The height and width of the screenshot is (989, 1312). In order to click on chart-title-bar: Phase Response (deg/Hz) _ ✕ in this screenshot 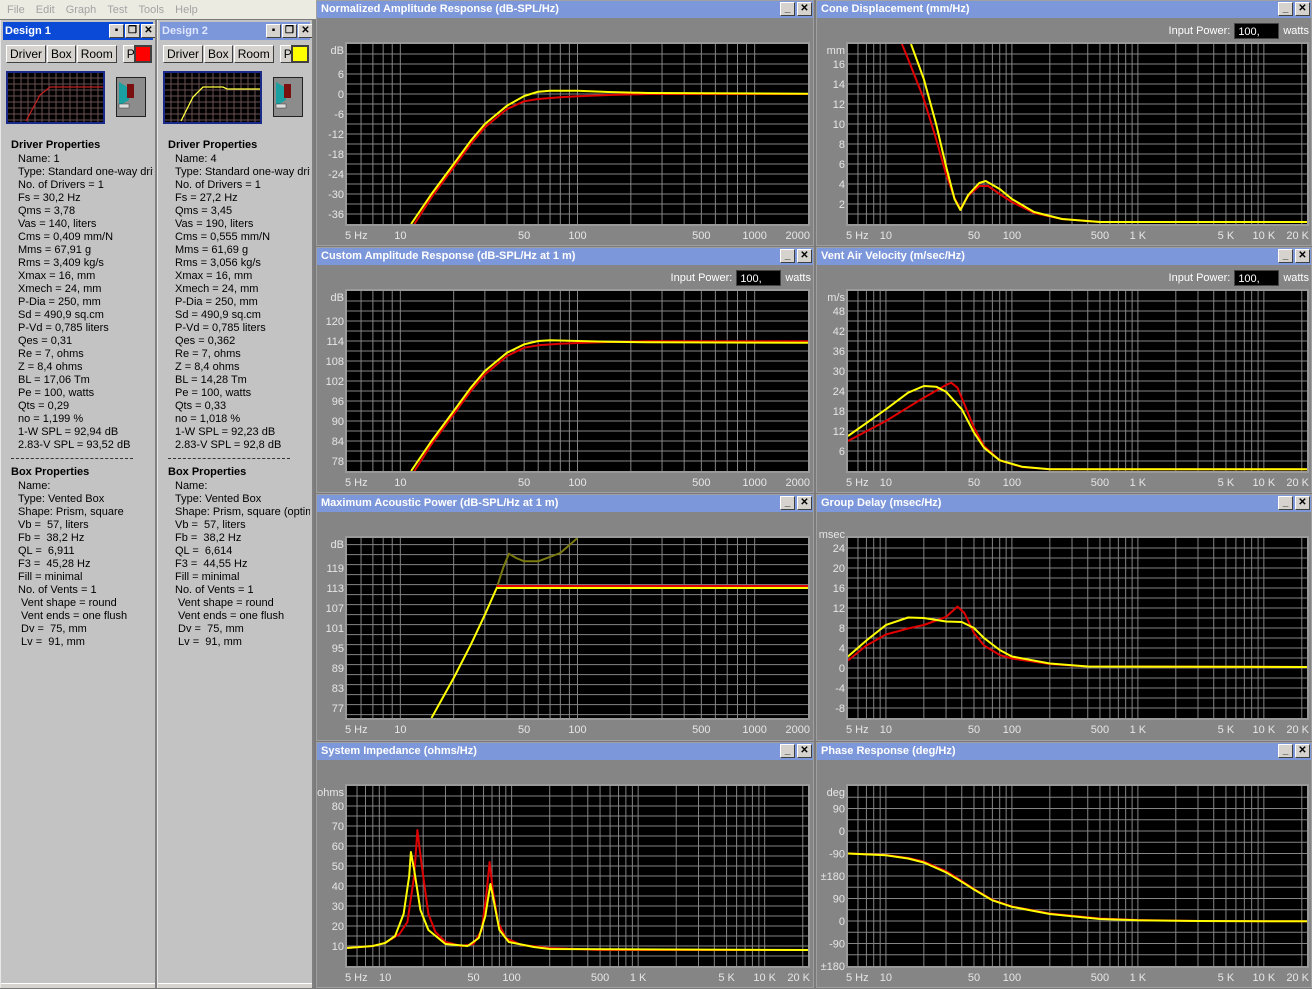, I will do `click(1064, 751)`.